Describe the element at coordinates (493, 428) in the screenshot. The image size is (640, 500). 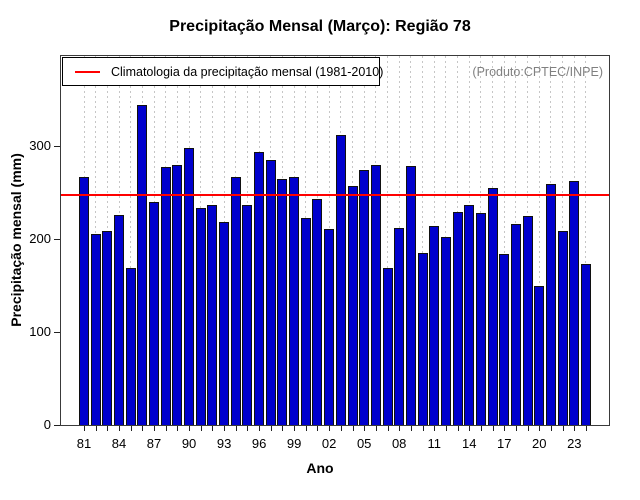
I see `x-tick-2016` at that location.